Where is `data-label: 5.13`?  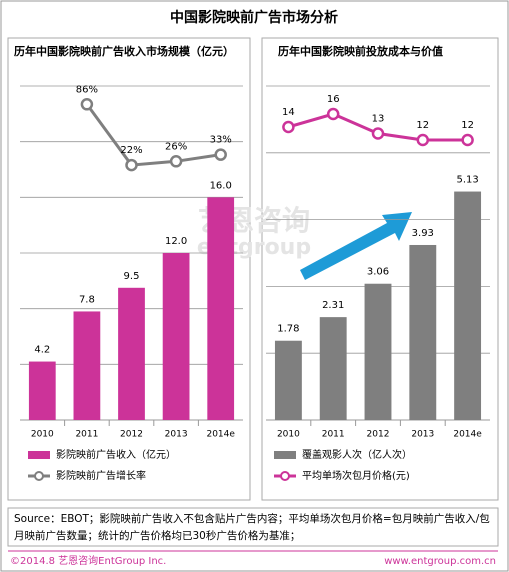
data-label: 5.13 is located at coordinates (467, 180).